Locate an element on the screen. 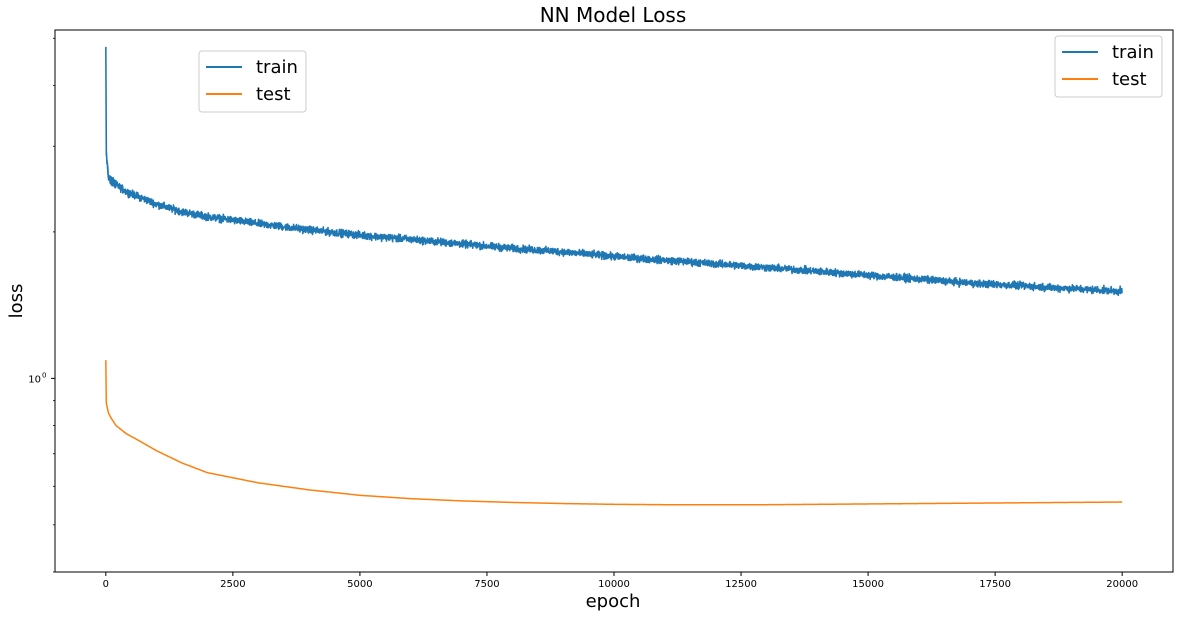 This screenshot has width=1181, height=618. legend-top-right: train test is located at coordinates (1108, 66).